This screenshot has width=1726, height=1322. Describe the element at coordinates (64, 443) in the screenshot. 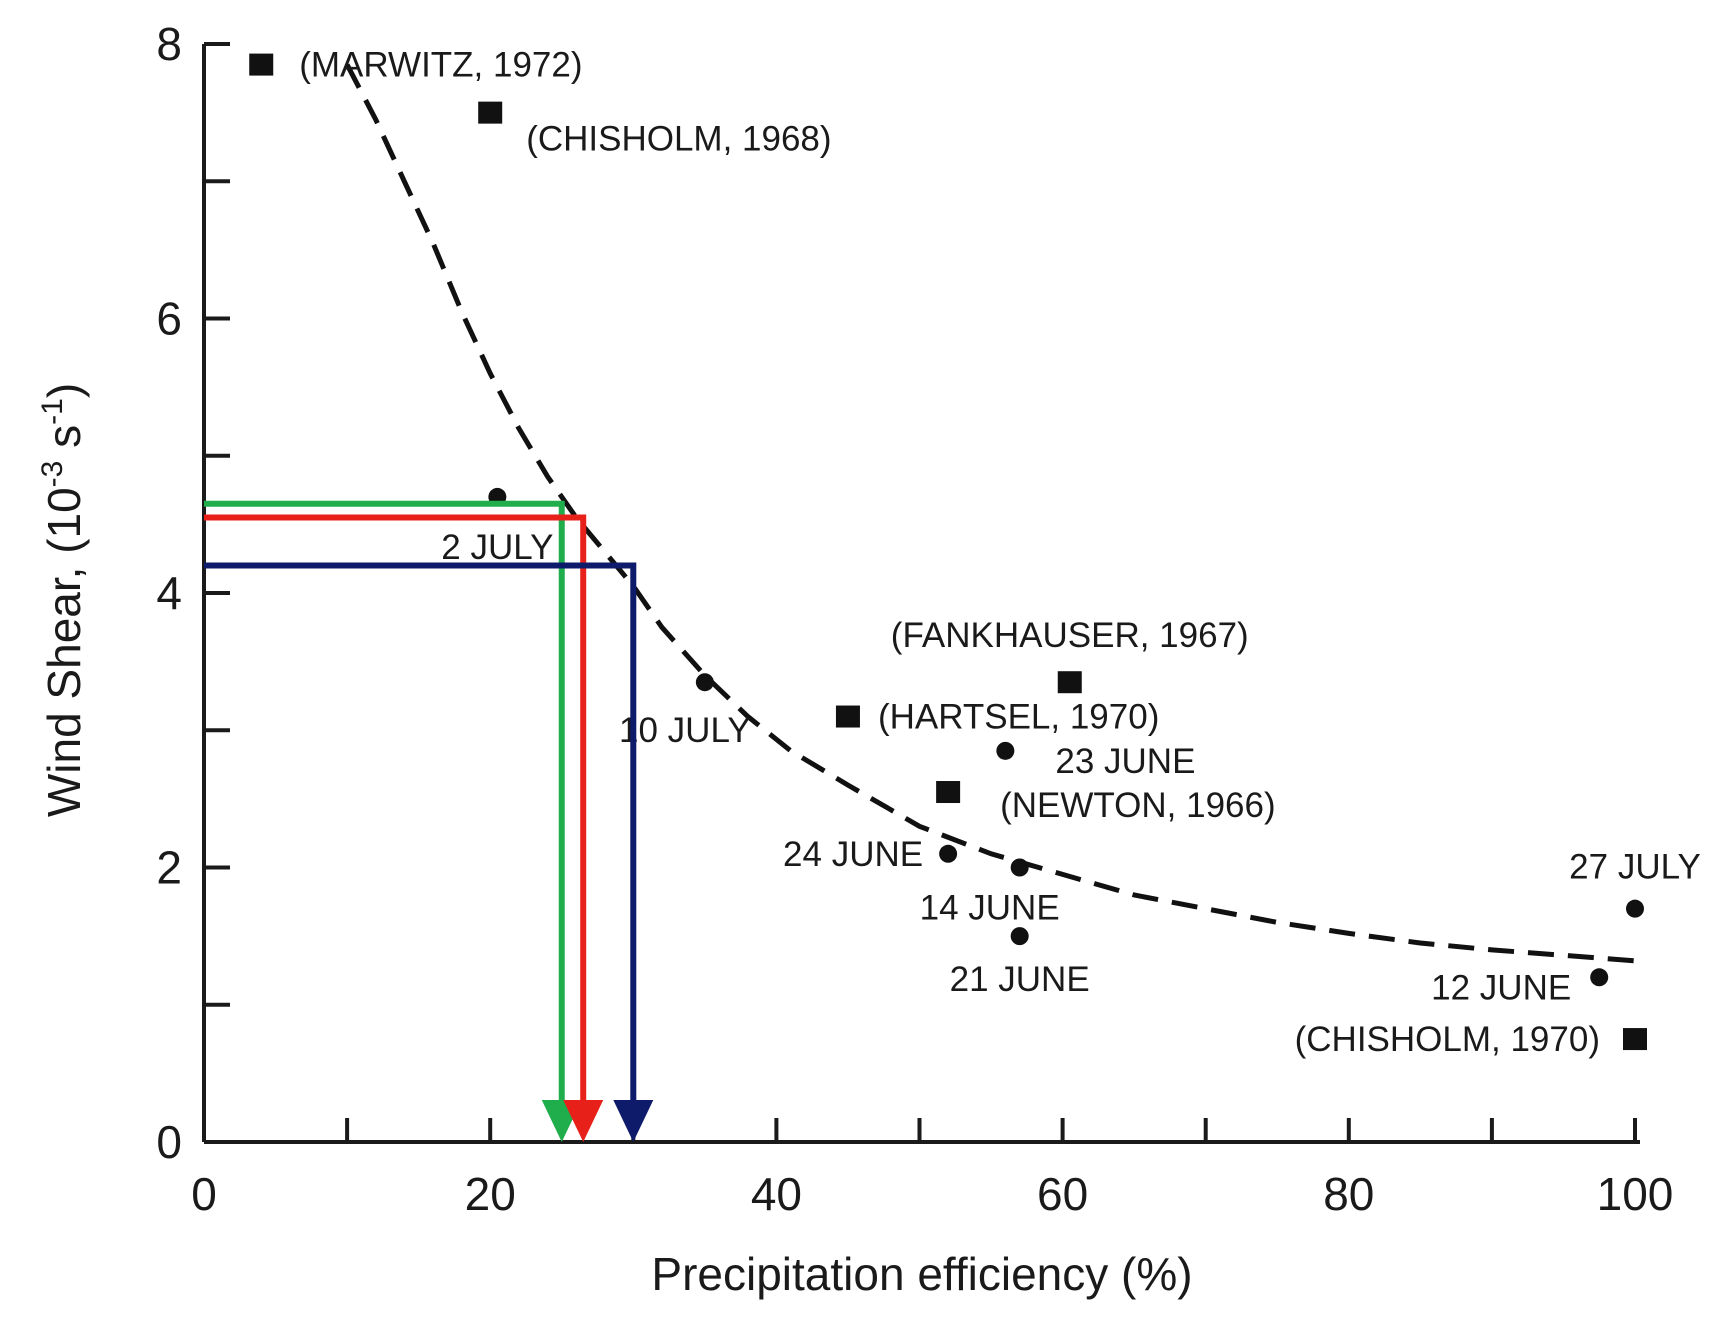

I see `y-axis-title-unit: s` at that location.